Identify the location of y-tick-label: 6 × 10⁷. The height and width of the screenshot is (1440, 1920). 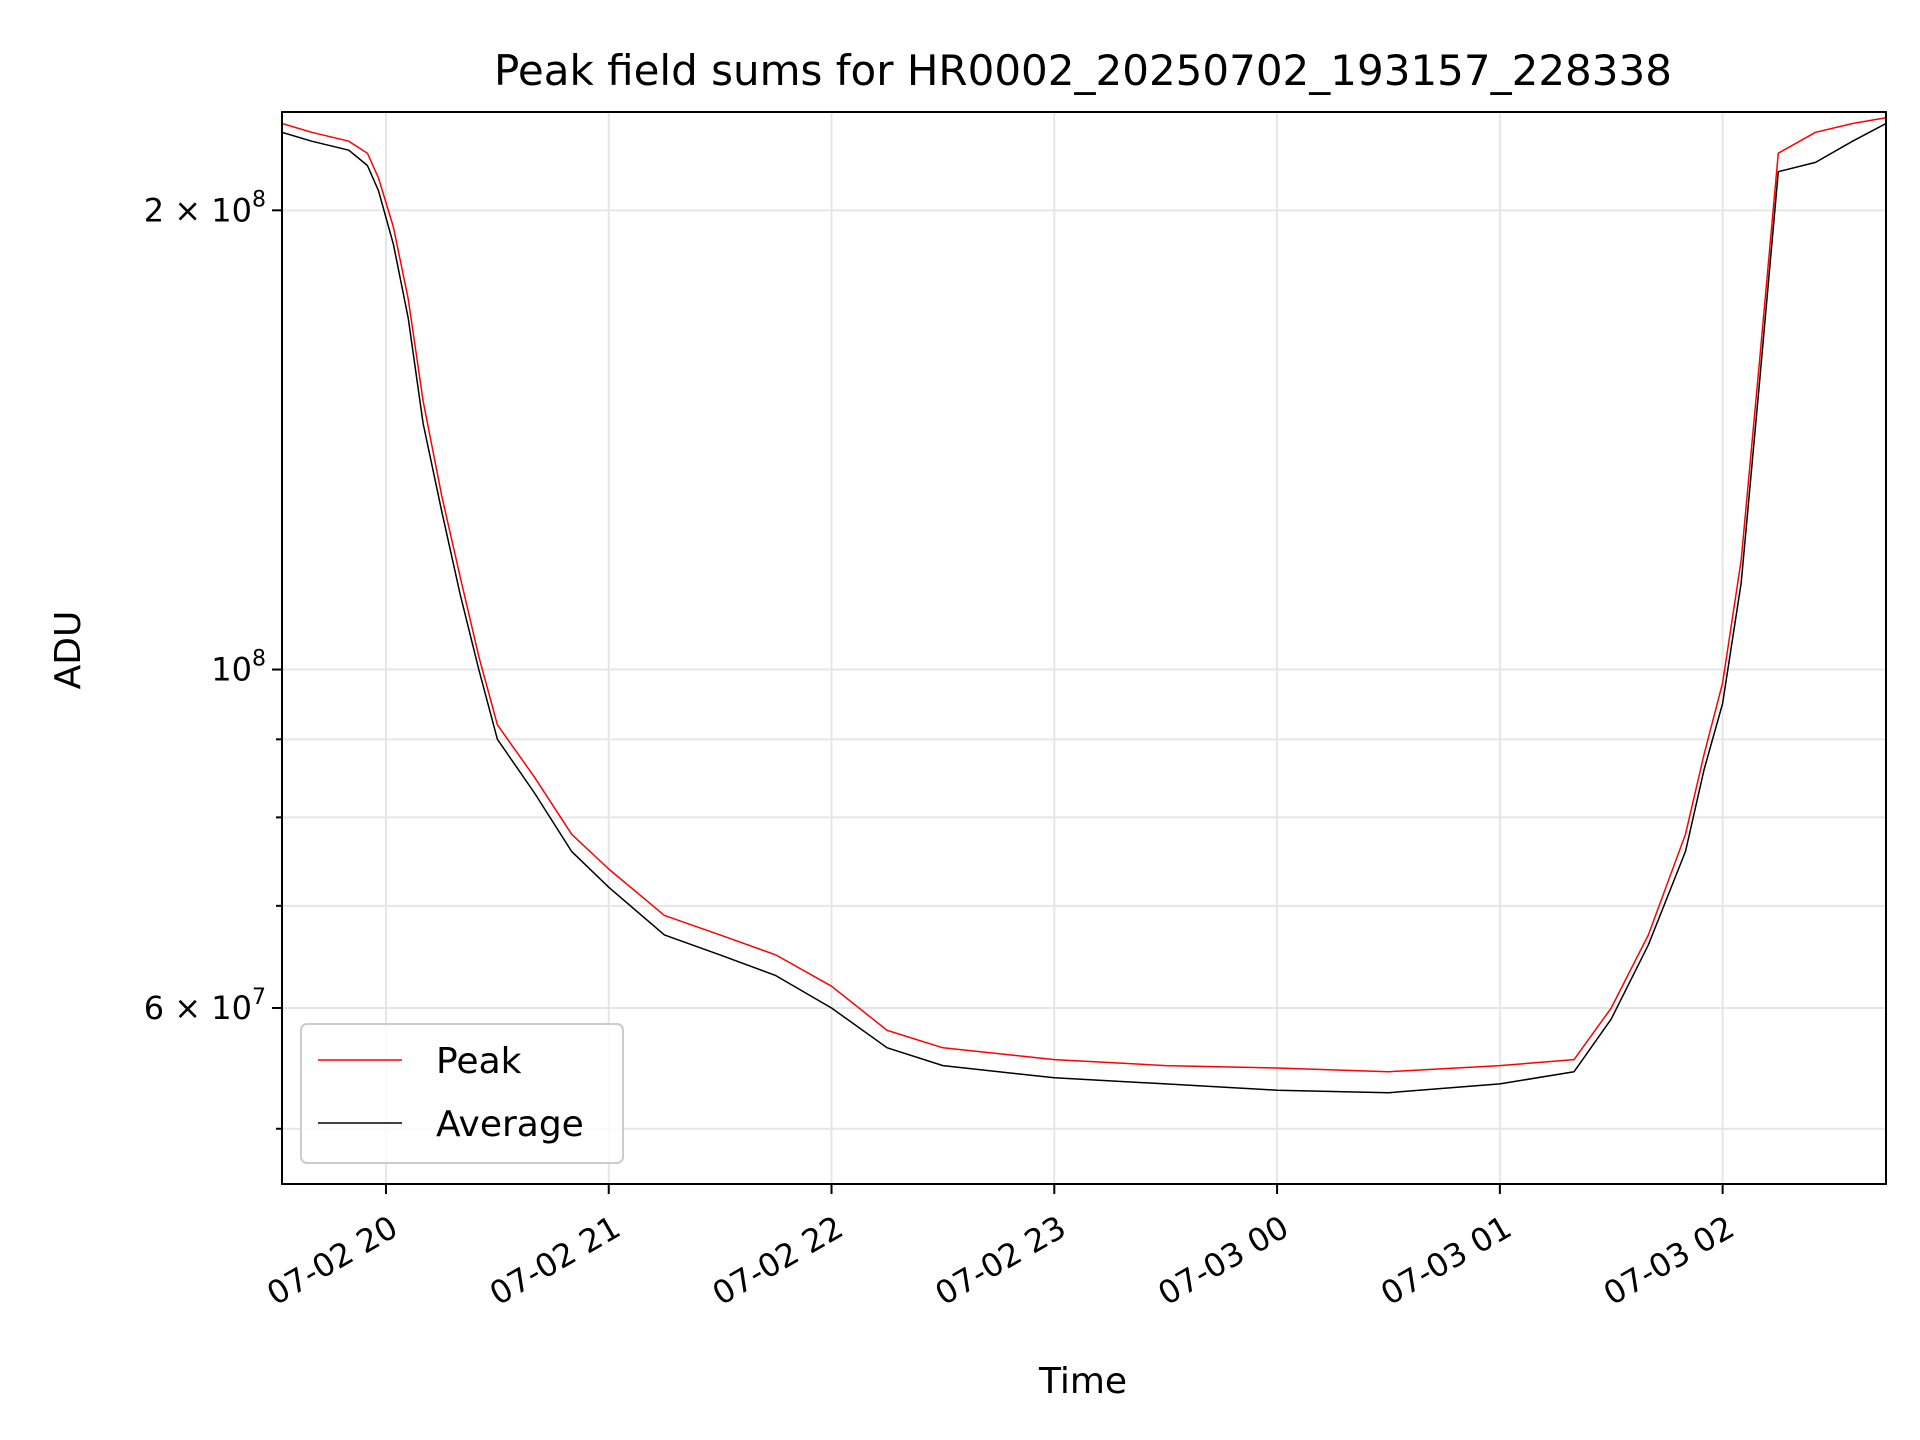
(205, 1006).